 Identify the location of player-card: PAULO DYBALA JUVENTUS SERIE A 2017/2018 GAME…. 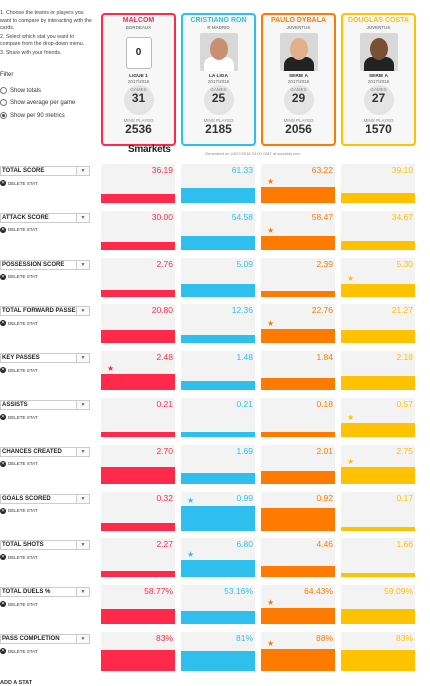
(298, 79).